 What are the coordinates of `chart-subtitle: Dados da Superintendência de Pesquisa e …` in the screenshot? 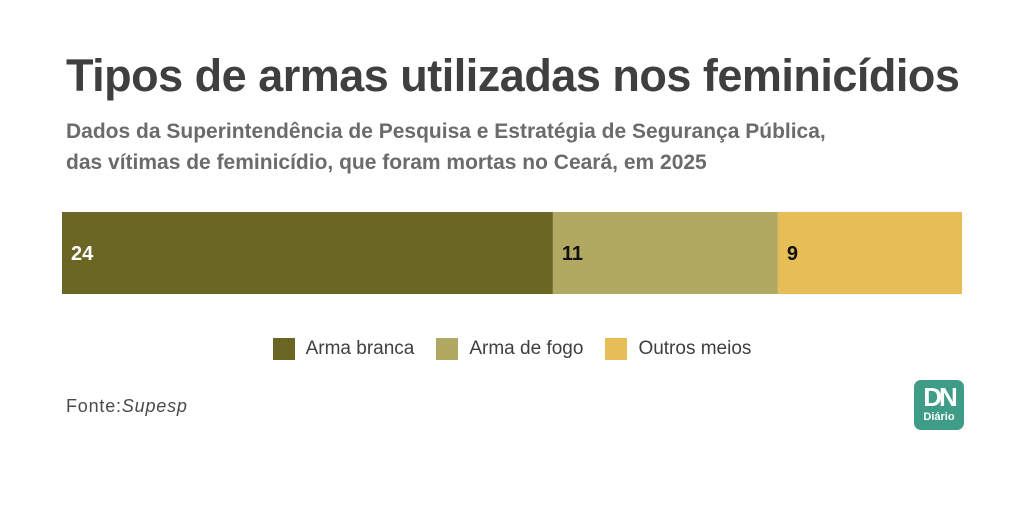 It's located at (446, 147).